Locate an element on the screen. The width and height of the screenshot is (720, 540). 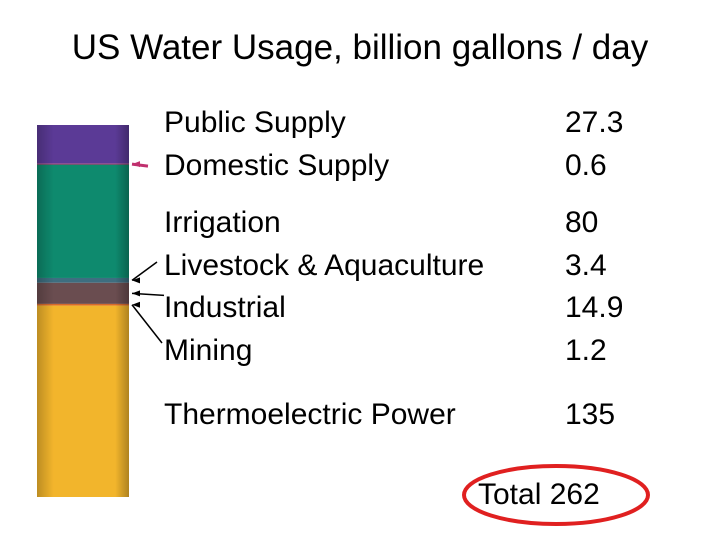
pointer-head-livestock-and-aquaculture is located at coordinates (136, 280).